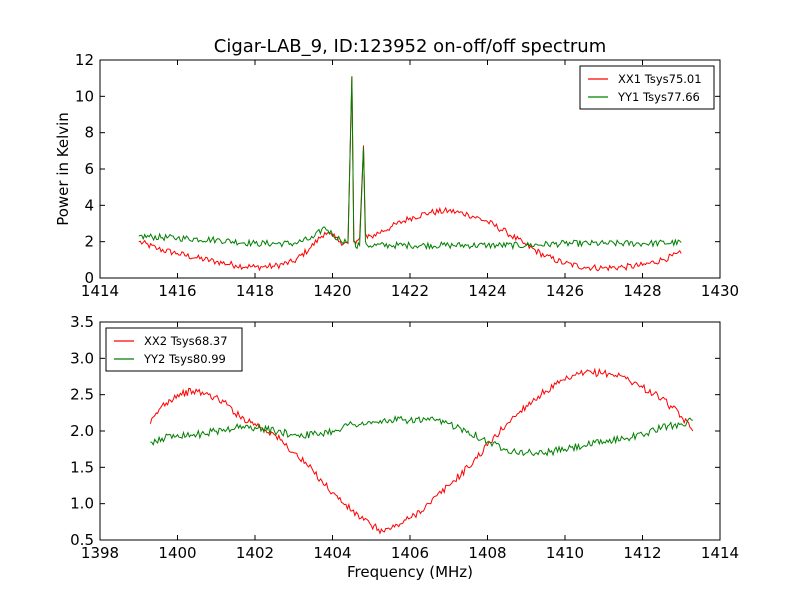 The height and width of the screenshot is (604, 800). Describe the element at coordinates (82, 322) in the screenshot. I see `y-tick-label: 3.5` at that location.